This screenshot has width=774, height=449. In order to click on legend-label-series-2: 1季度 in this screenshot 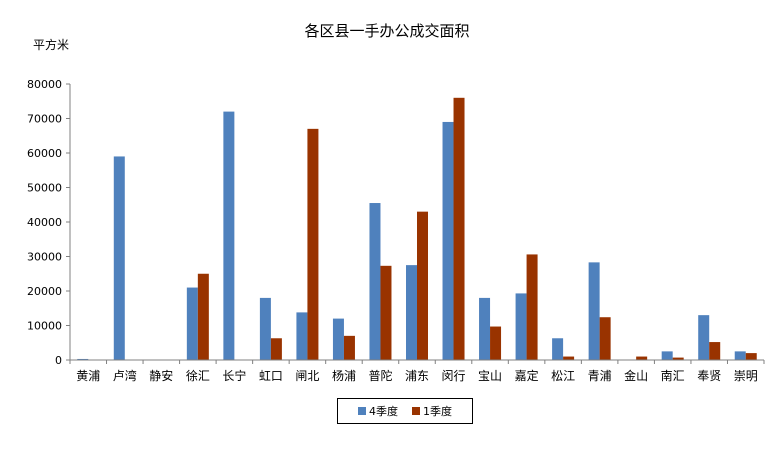, I will do `click(437, 411)`.